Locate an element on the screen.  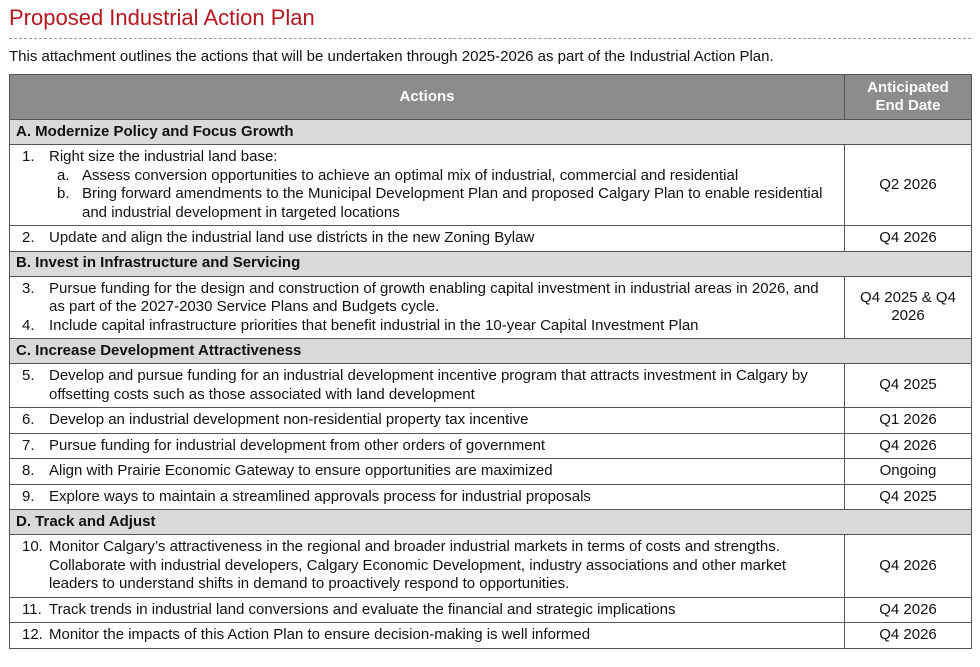
section-row: A. Modernize Policy and Focus Growth is located at coordinates (490, 132).